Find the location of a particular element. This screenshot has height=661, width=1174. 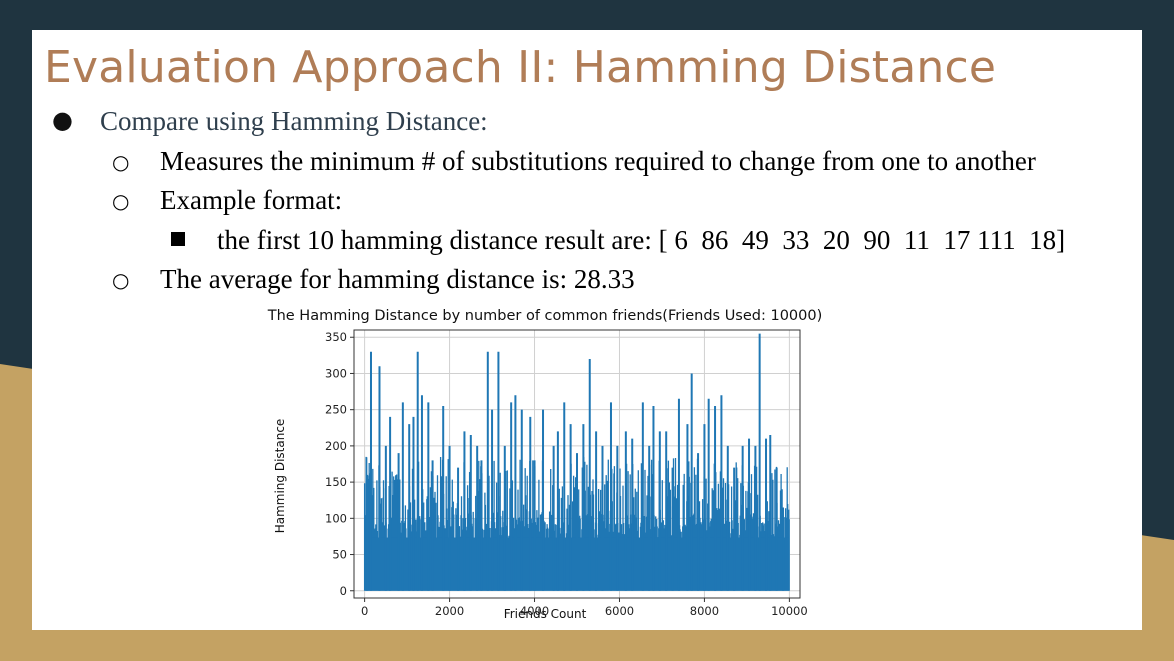

x-axis-ticks: 0 2000 4000 6000 8000 10000 is located at coordinates (584, 608).